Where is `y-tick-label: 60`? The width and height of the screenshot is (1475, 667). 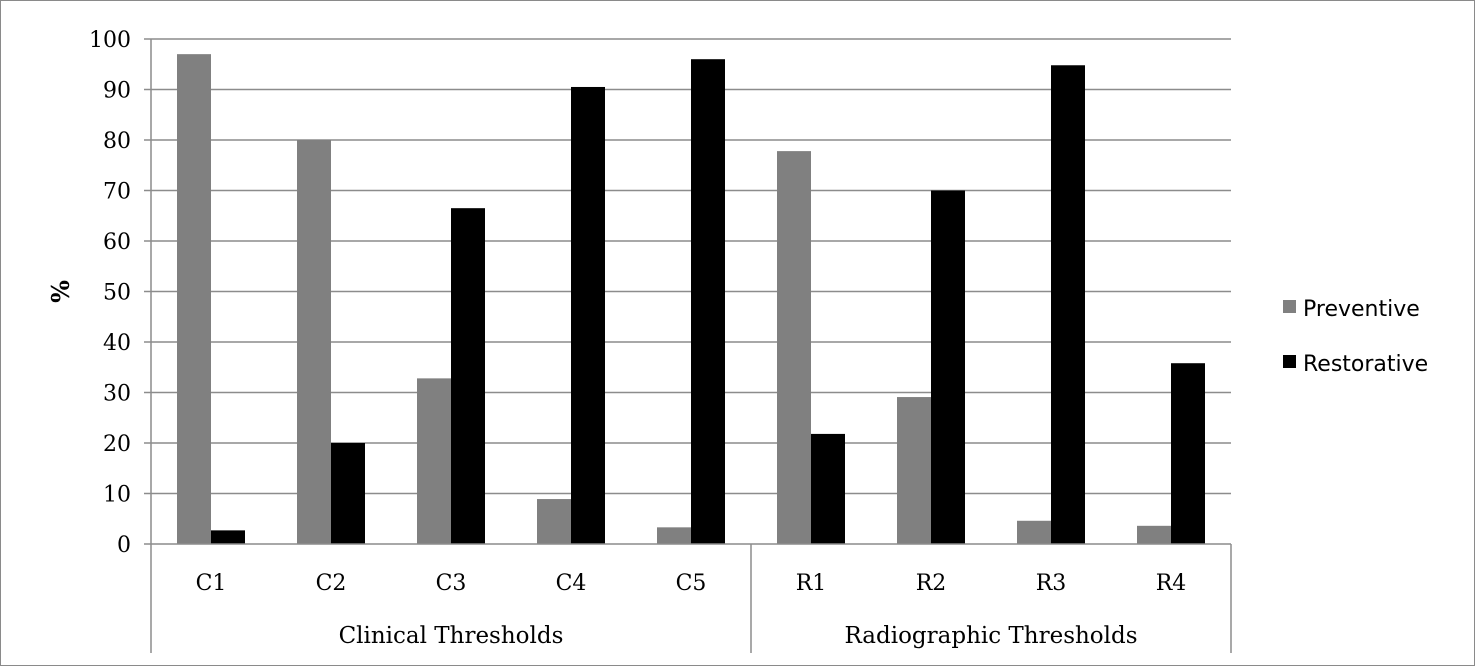
y-tick-label: 60 is located at coordinates (117, 242).